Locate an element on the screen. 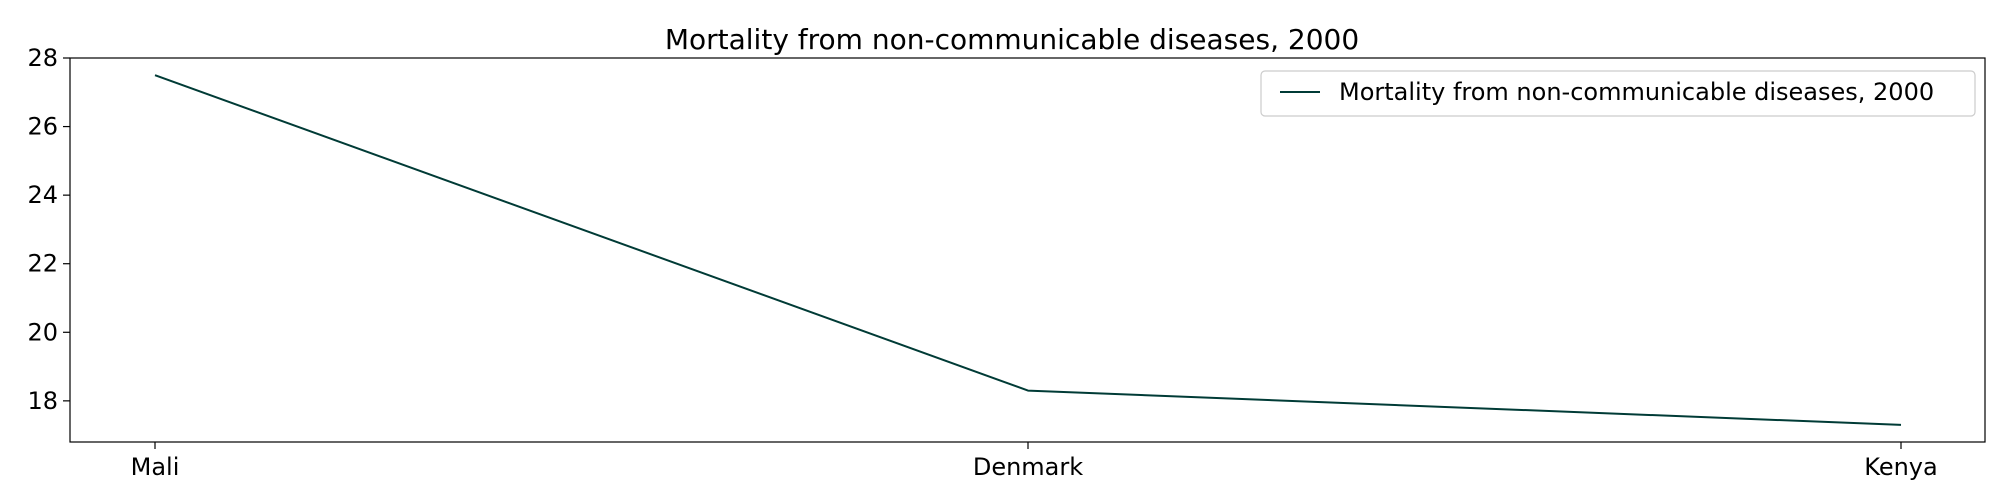 Image resolution: width=2000 pixels, height=500 pixels. y-tick-label: 28 is located at coordinates (42, 58).